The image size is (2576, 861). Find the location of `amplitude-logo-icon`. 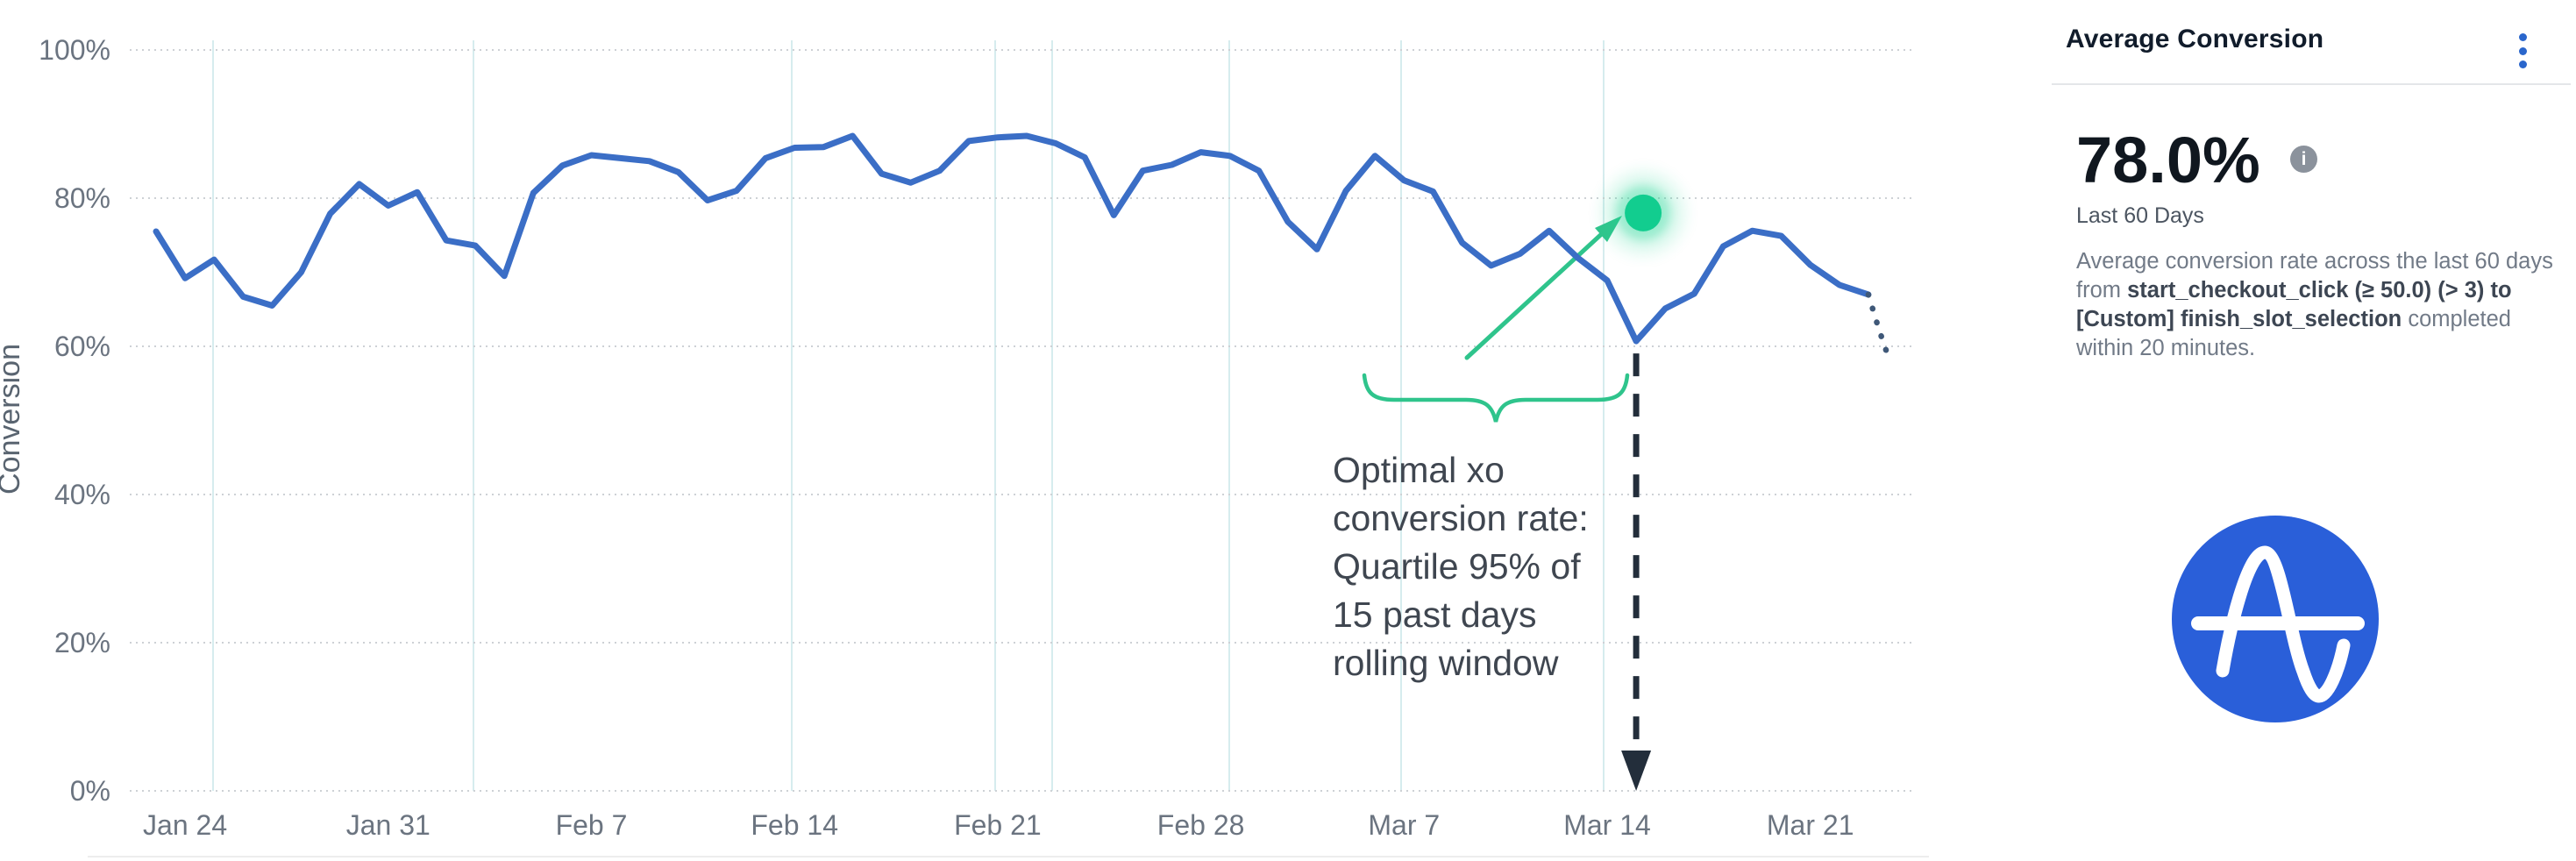

amplitude-logo-icon is located at coordinates (2275, 619).